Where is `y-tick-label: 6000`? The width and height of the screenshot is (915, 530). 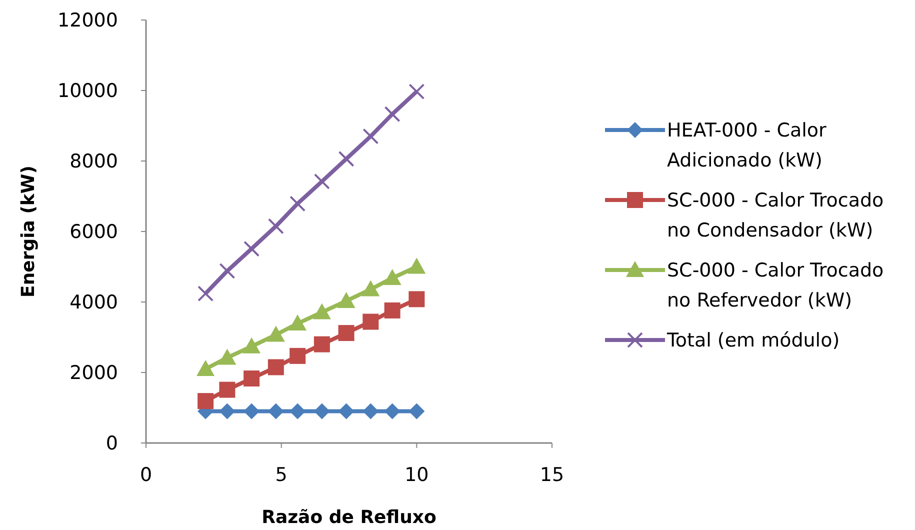 y-tick-label: 6000 is located at coordinates (94, 232).